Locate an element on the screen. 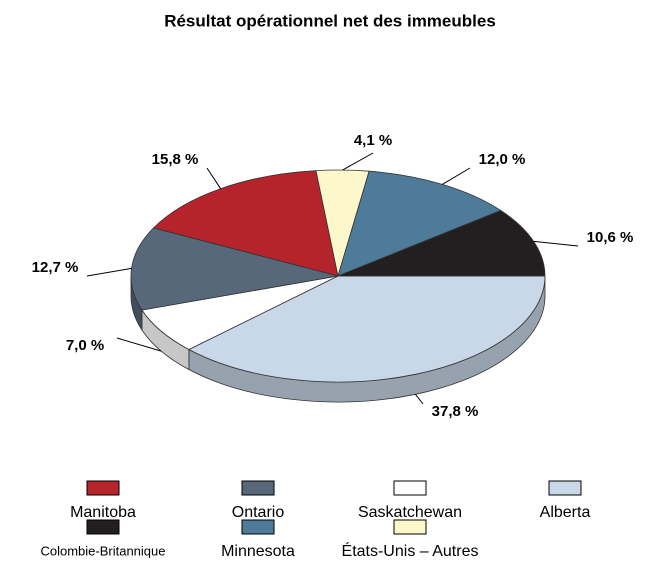 The height and width of the screenshot is (567, 660). data-label: 12,7 % is located at coordinates (55, 267).